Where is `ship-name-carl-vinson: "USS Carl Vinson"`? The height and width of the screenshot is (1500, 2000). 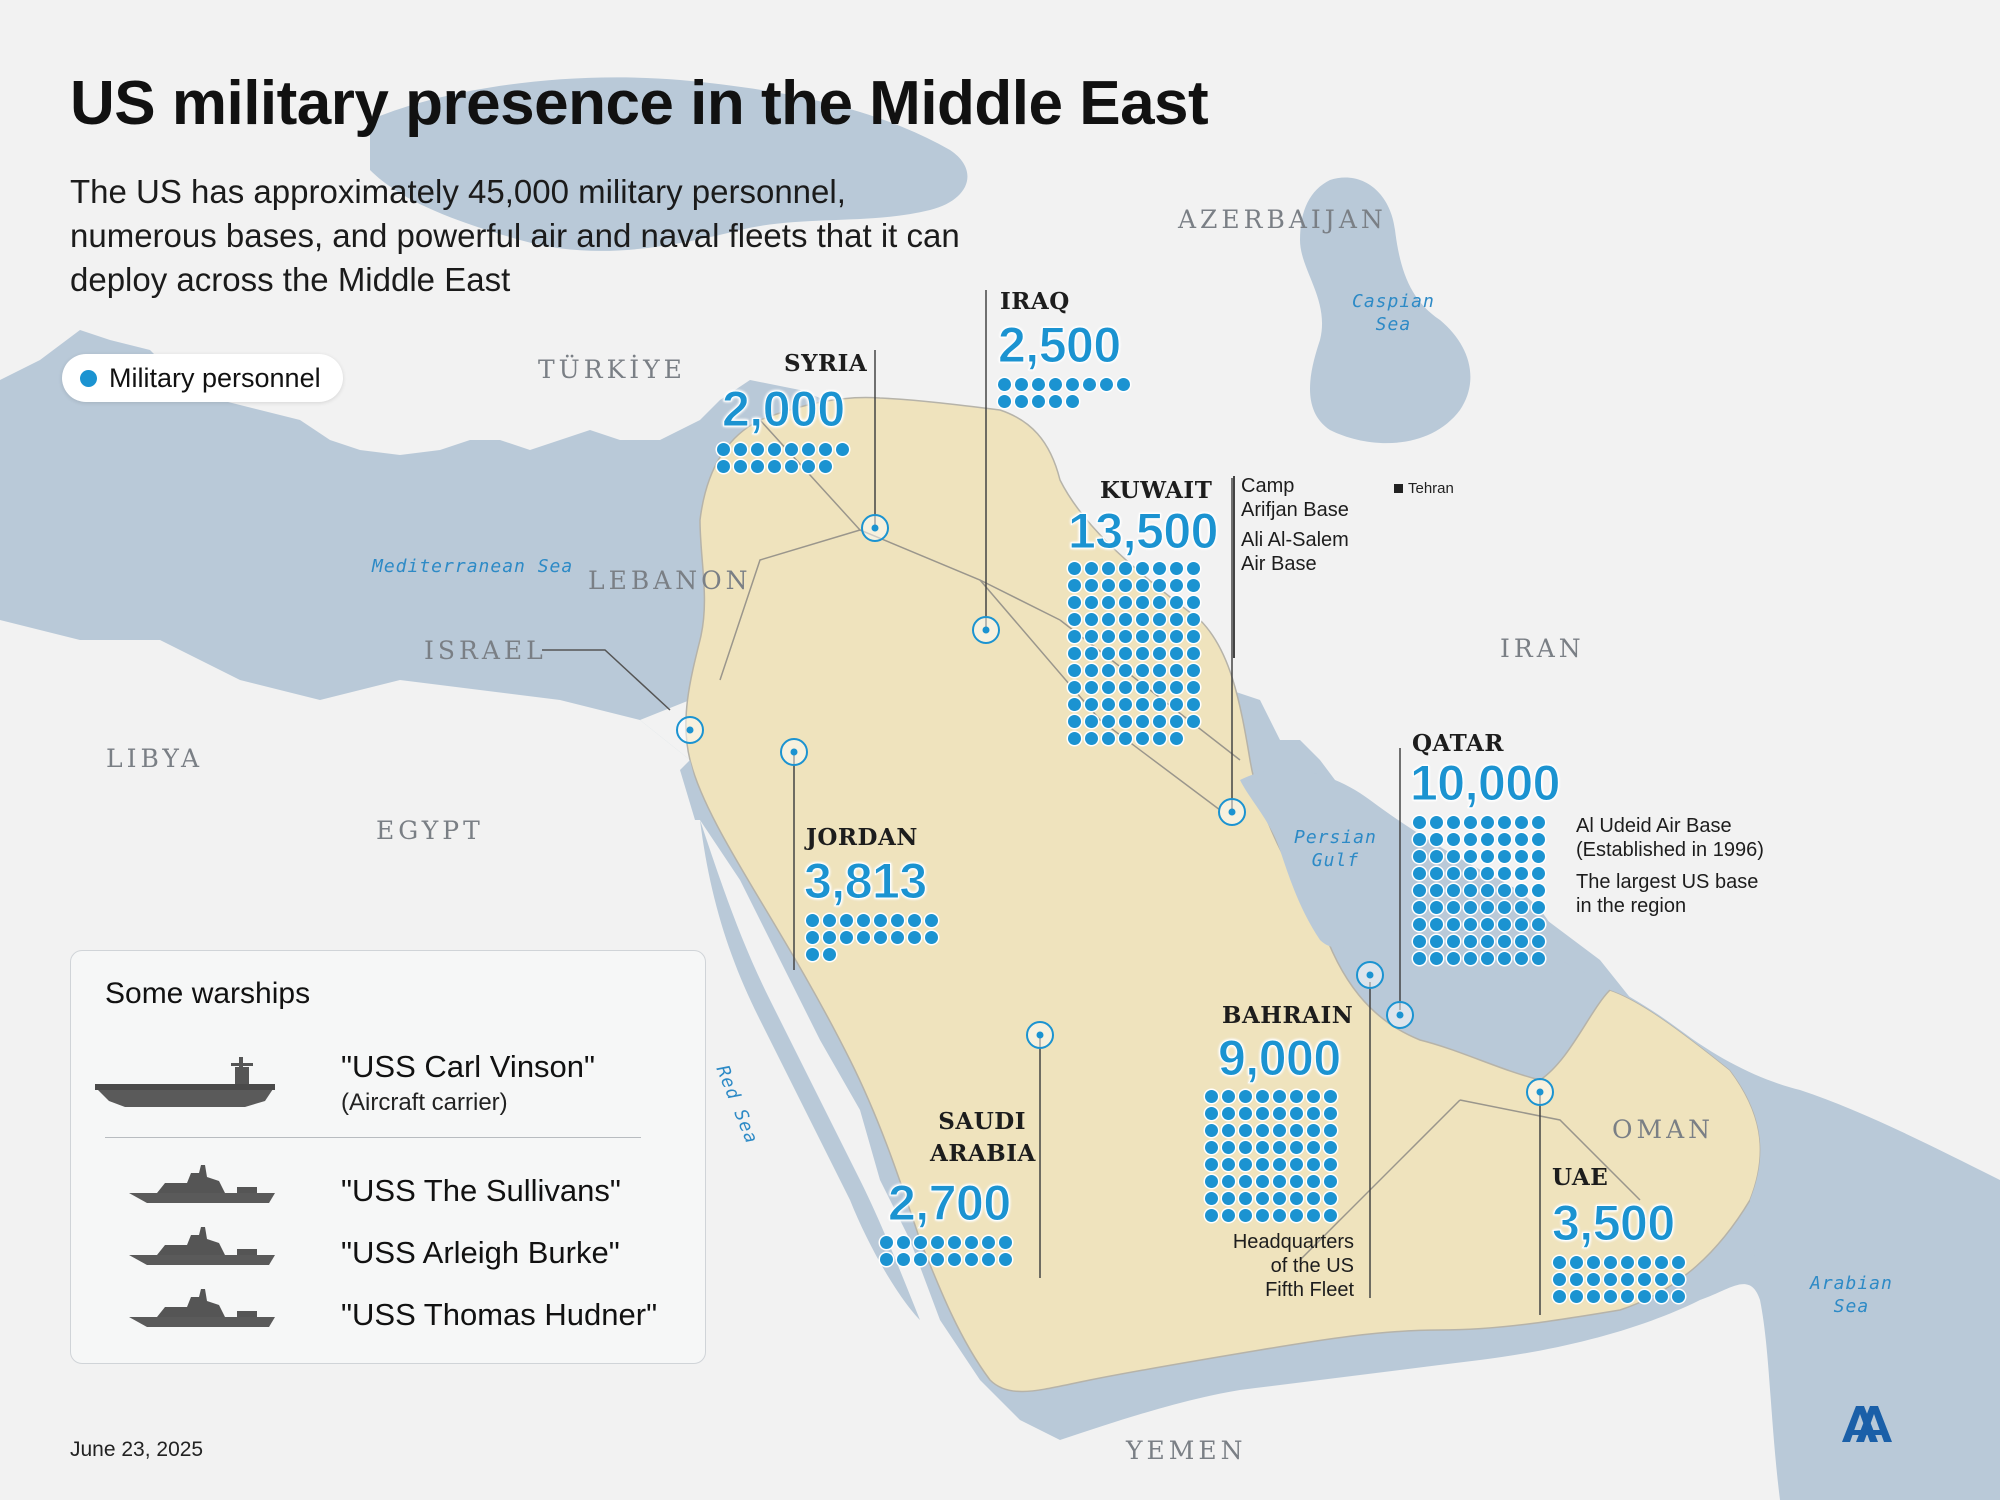
ship-name-carl-vinson: "USS Carl Vinson" is located at coordinates (468, 1066).